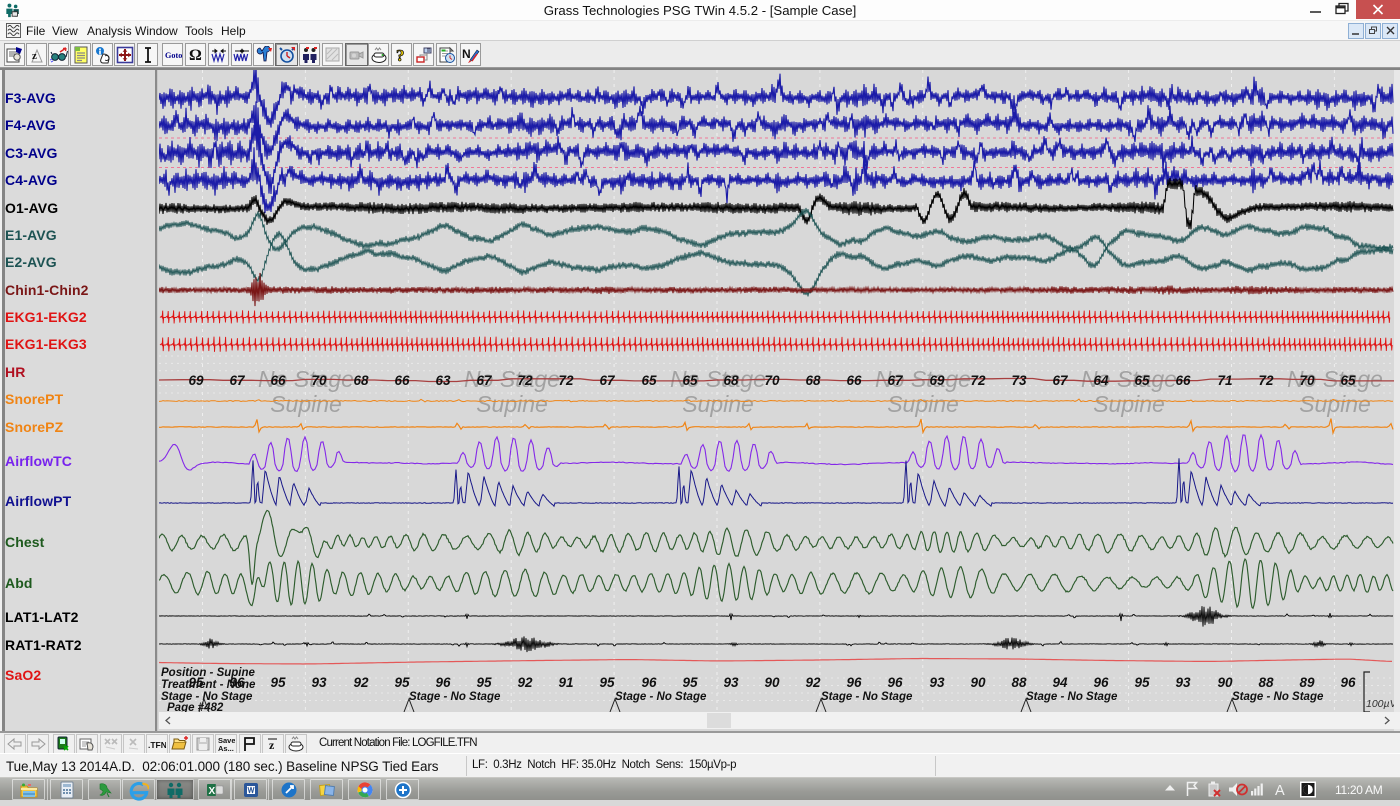 The height and width of the screenshot is (806, 1400). Describe the element at coordinates (565, 682) in the screenshot. I see `svg-text: 91` at that location.